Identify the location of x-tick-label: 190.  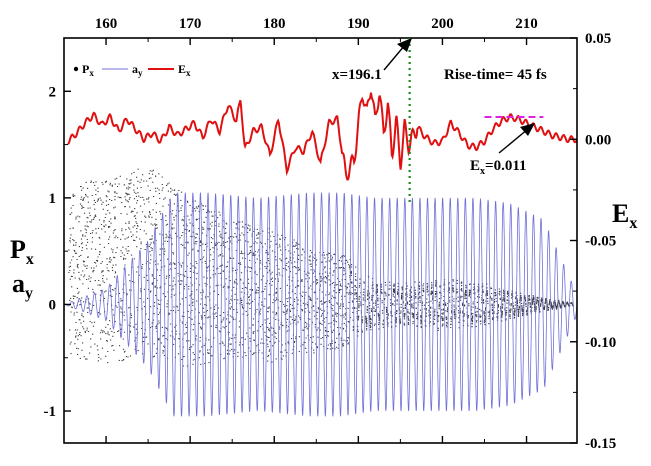
(358, 24).